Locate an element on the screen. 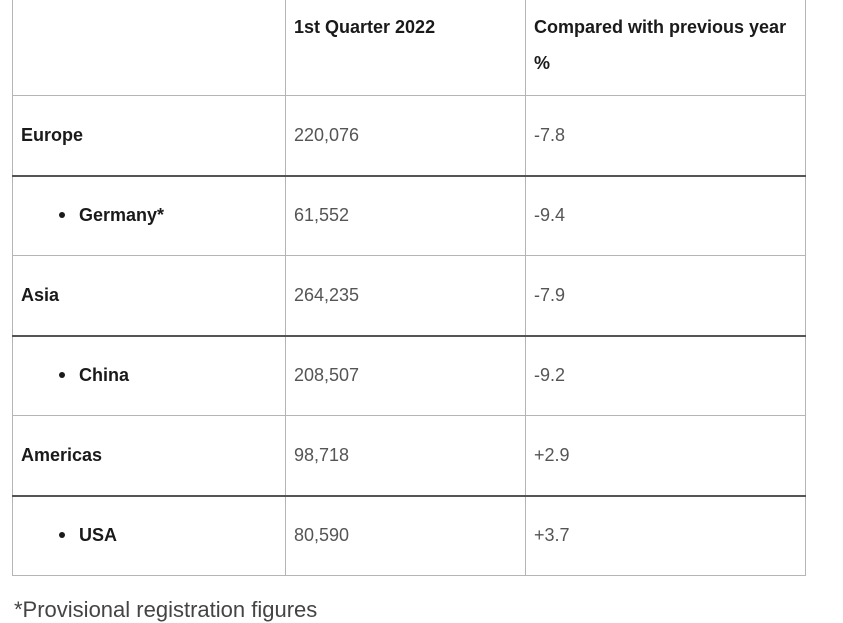  change-usa: +3.7 is located at coordinates (665, 535).